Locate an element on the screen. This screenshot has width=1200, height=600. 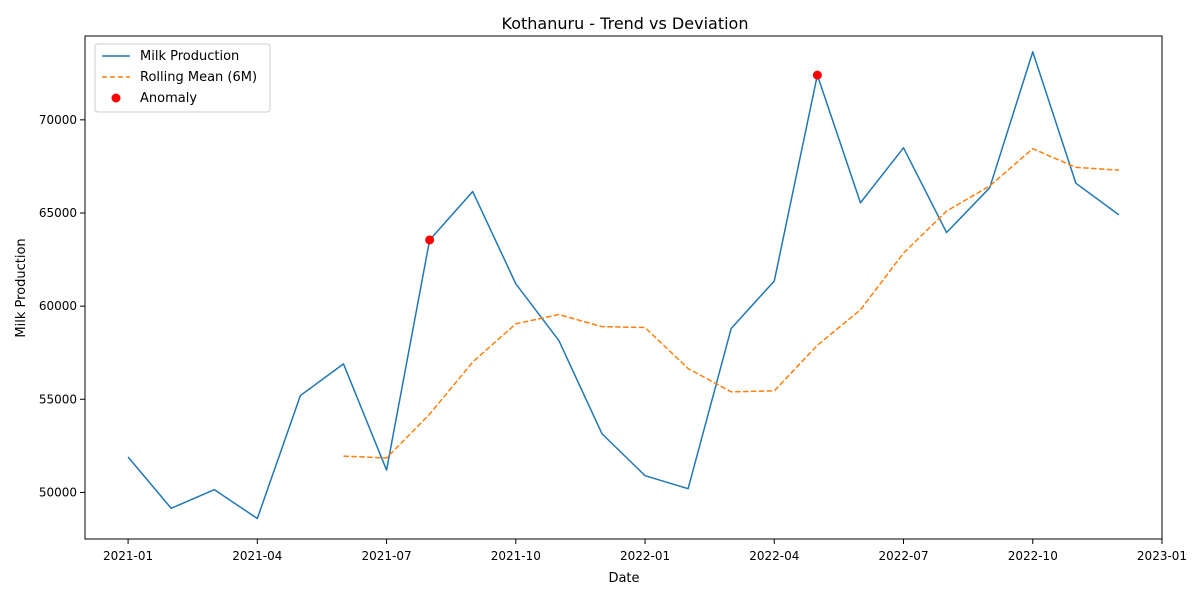
x-tick-label: 2023-01 is located at coordinates (1162, 556).